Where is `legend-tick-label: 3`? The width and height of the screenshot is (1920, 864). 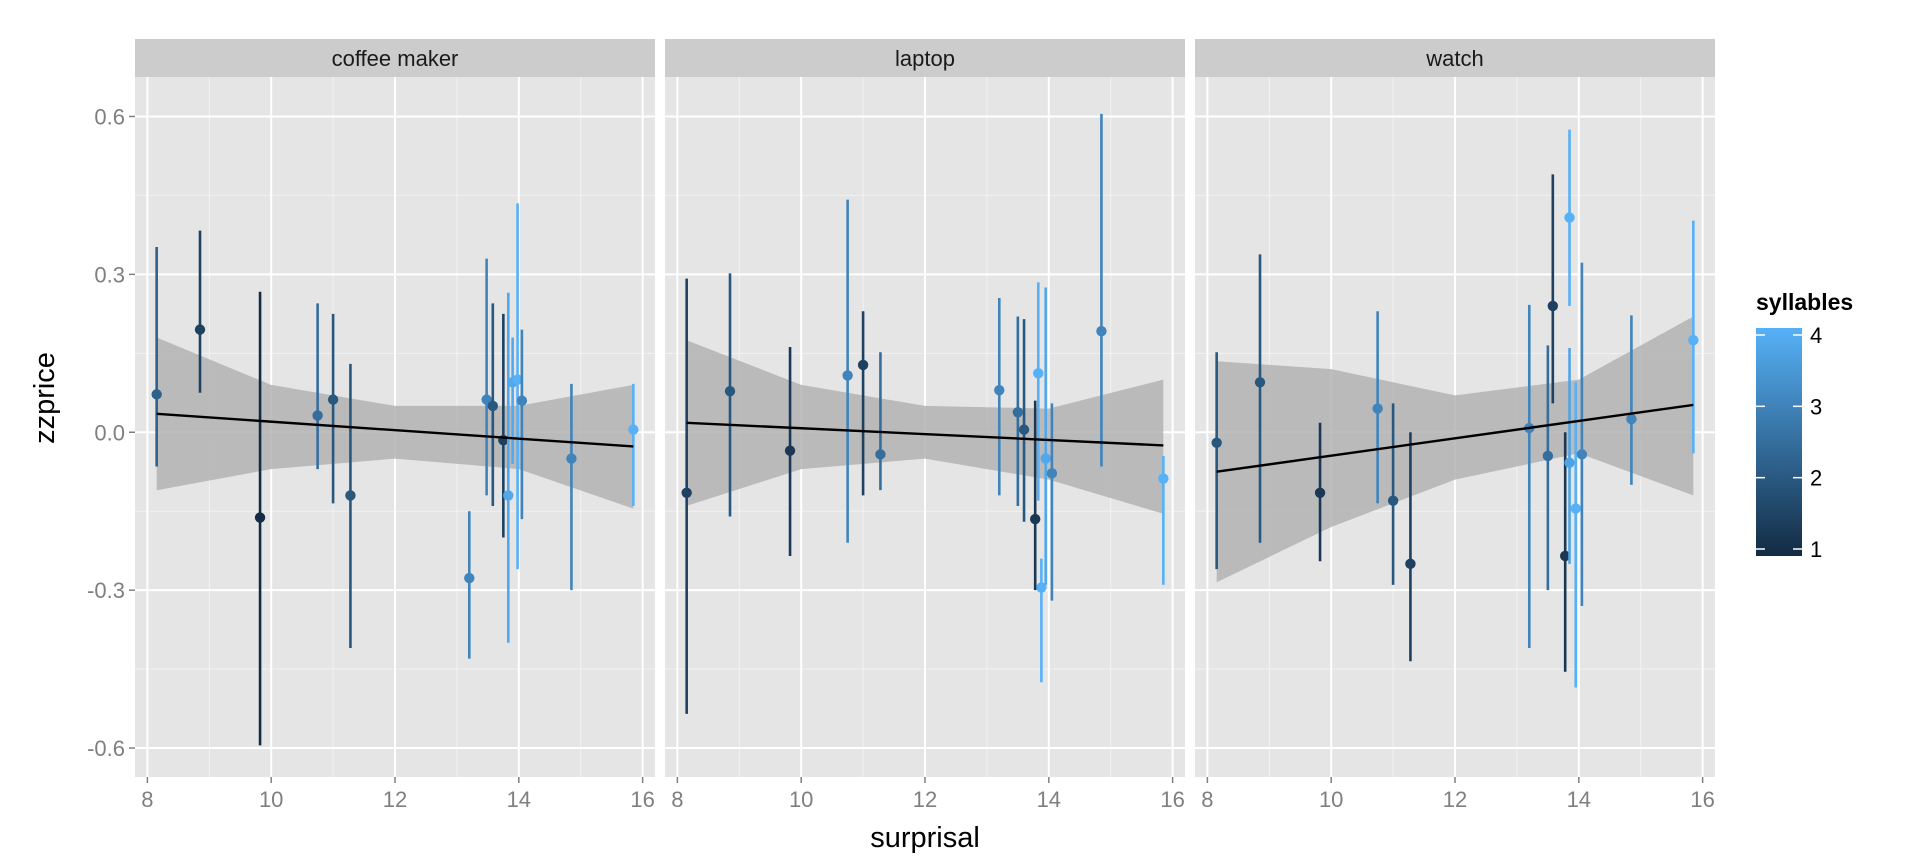
legend-tick-label: 3 is located at coordinates (1816, 406).